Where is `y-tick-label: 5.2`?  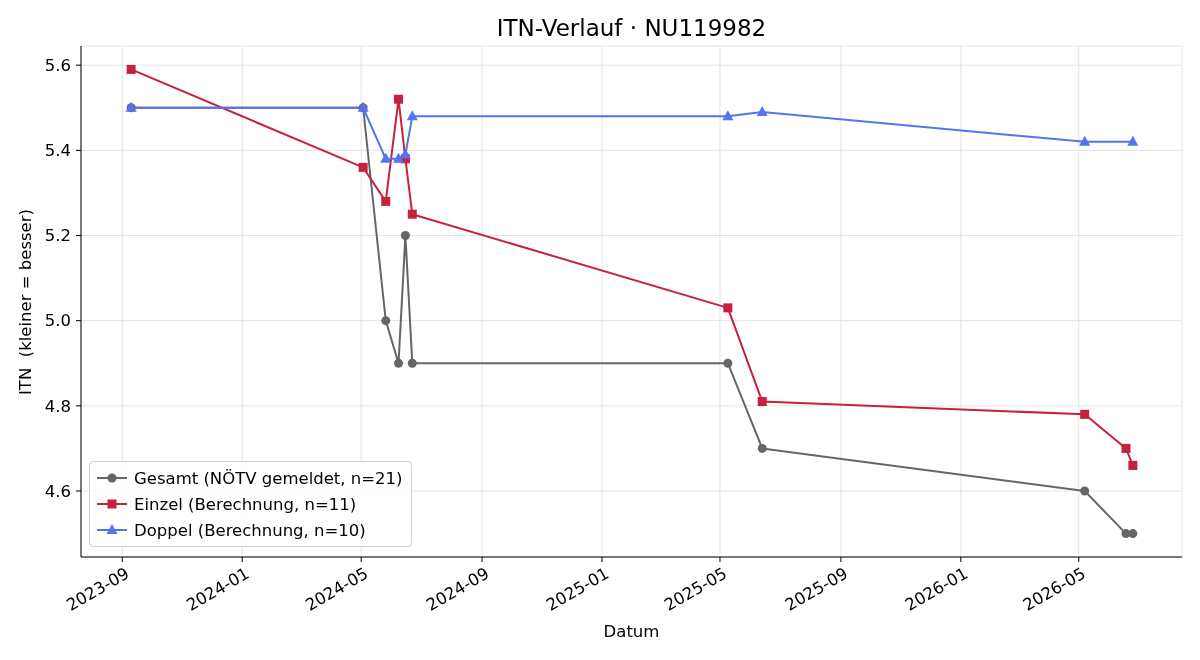 y-tick-label: 5.2 is located at coordinates (57, 236).